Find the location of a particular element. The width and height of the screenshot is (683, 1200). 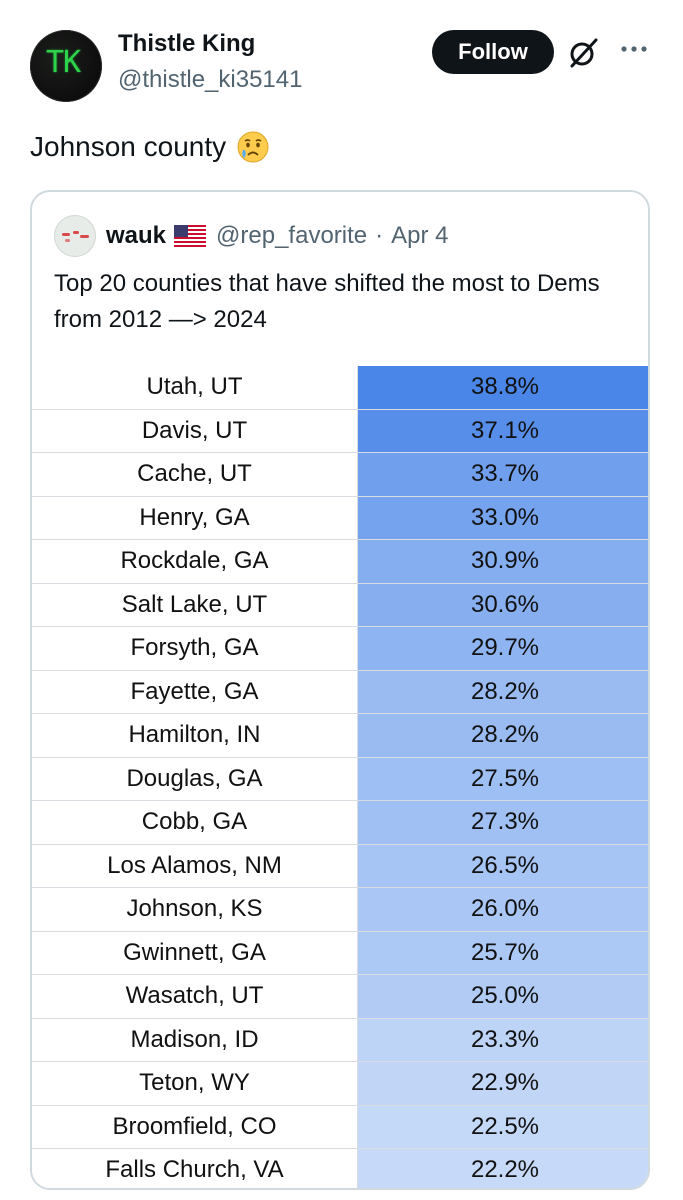

us-flag-icon is located at coordinates (190, 236).